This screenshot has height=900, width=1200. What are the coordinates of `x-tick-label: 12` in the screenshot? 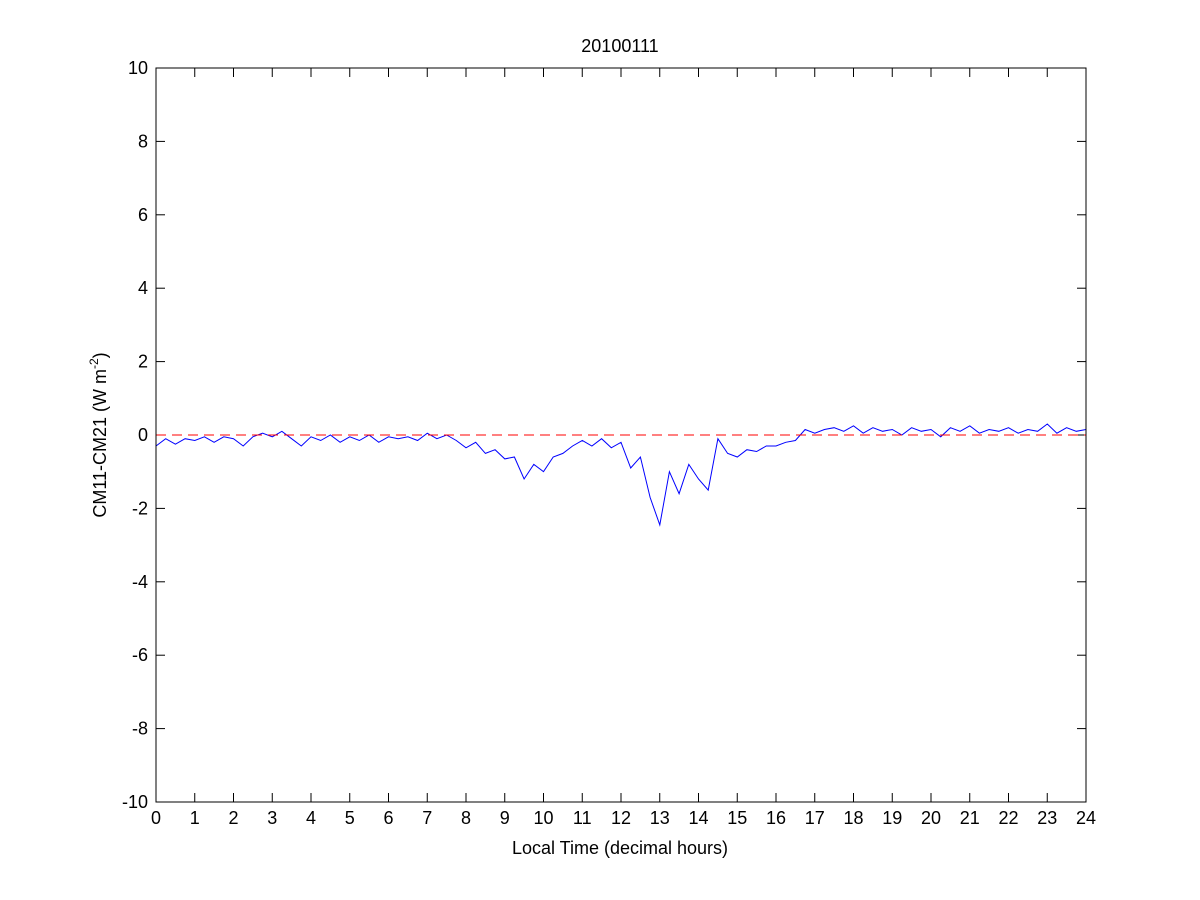 It's located at (621, 818).